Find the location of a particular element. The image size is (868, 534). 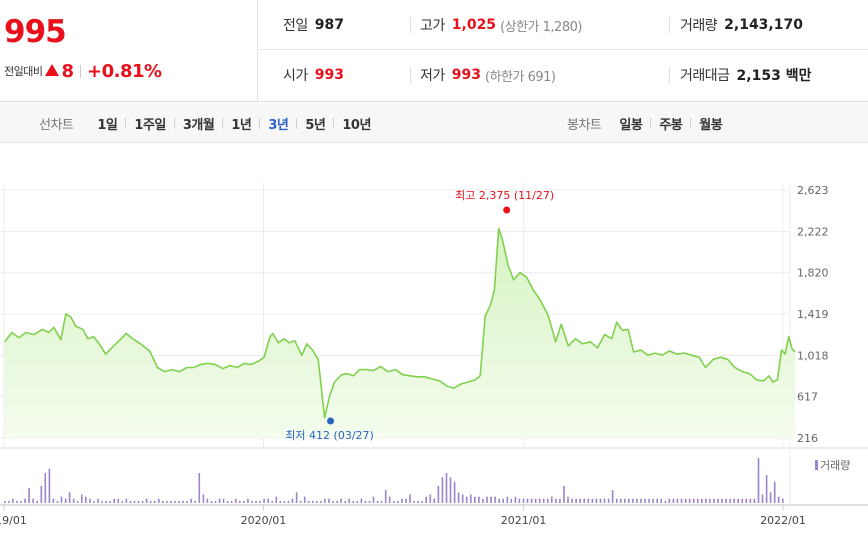

line-tab-2: 3개월 is located at coordinates (198, 125).